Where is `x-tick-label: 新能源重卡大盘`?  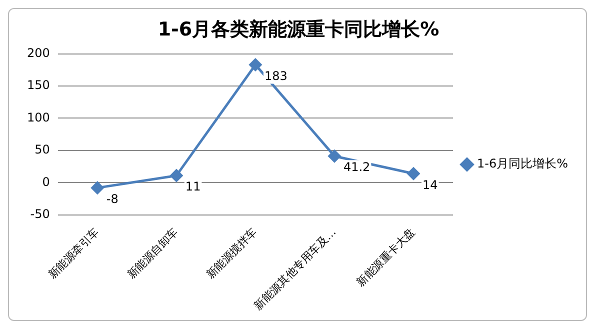 x-tick-label: 新能源重卡大盘 is located at coordinates (386, 258).